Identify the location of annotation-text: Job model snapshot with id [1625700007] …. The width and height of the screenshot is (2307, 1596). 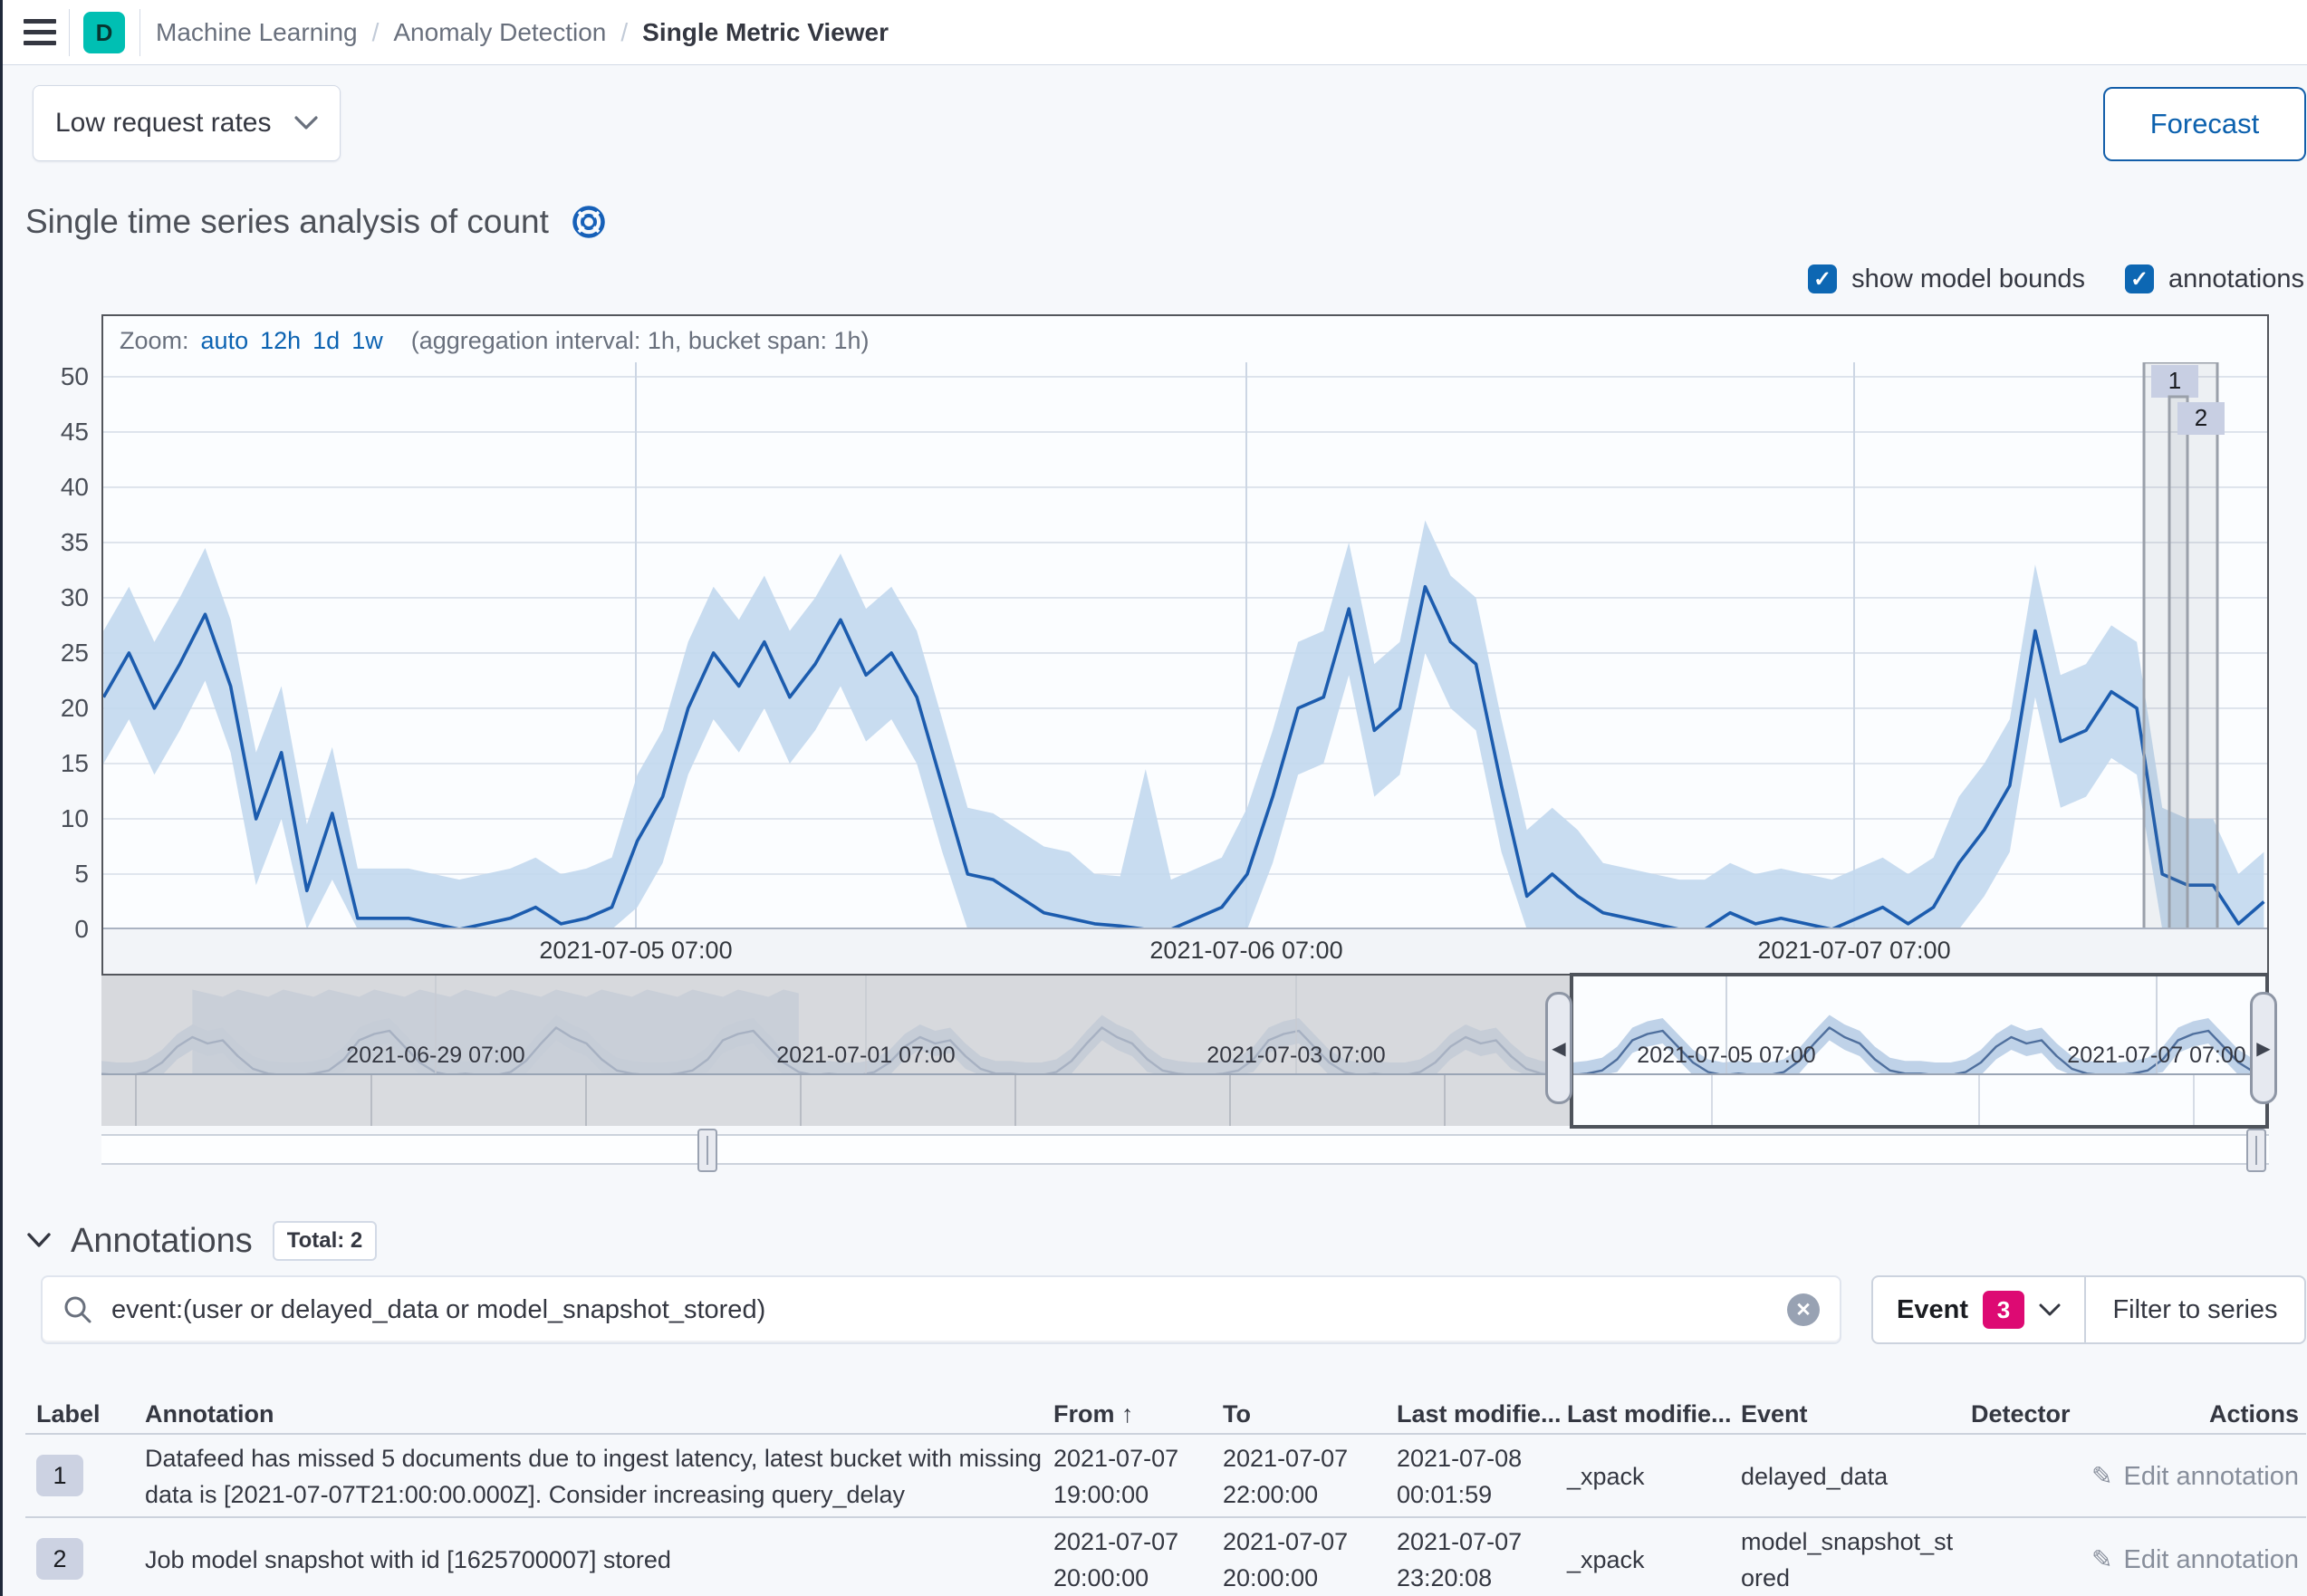
(408, 1559).